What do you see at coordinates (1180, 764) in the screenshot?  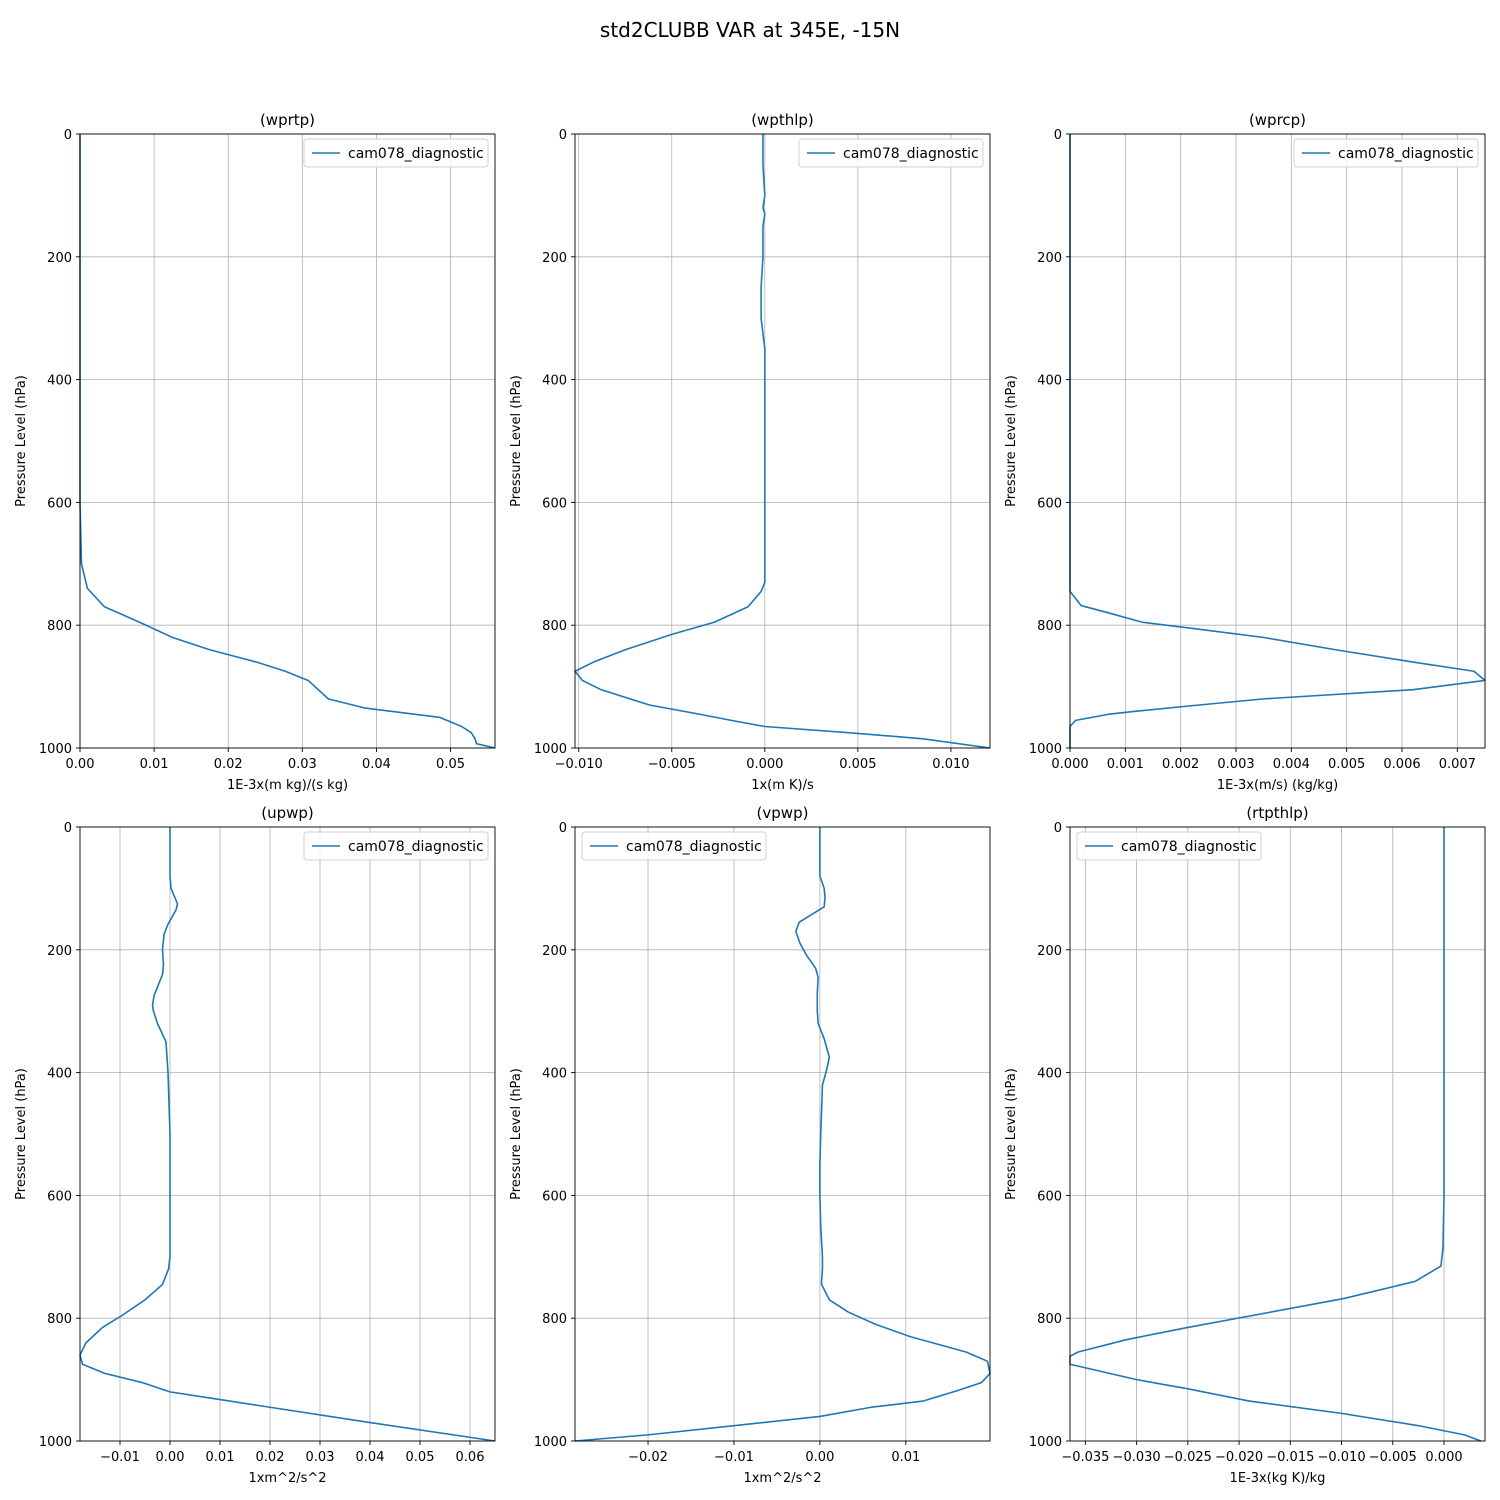 I see `x-tick-label: 0.002` at bounding box center [1180, 764].